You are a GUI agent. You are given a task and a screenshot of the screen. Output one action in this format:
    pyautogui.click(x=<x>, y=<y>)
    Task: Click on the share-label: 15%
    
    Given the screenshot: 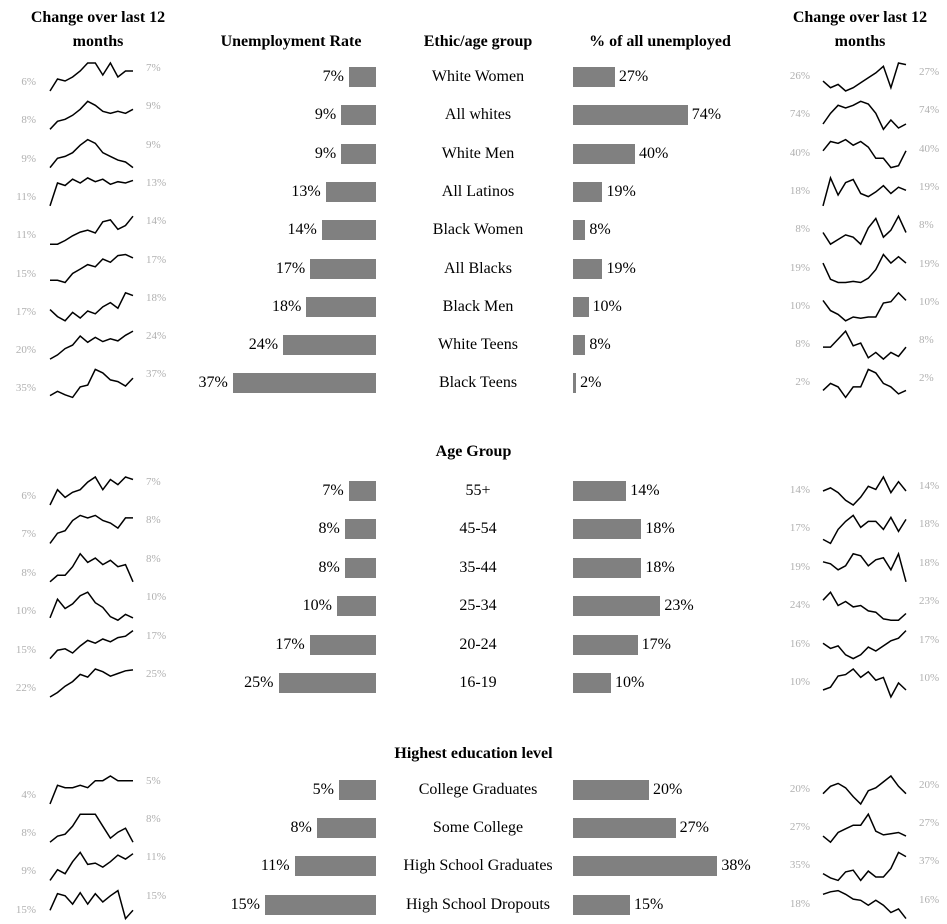 What is the action you would take?
    pyautogui.click(x=649, y=904)
    